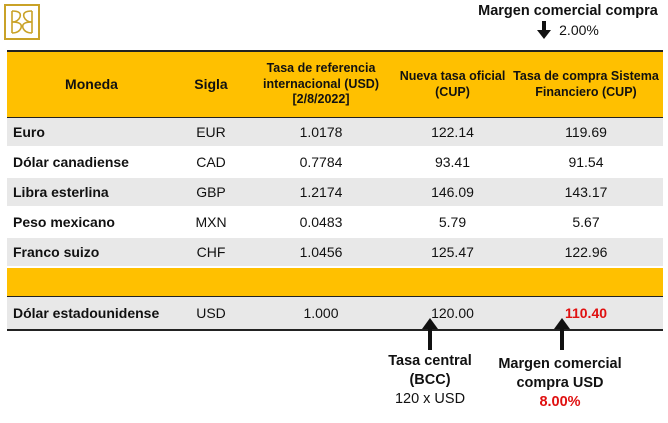 Image resolution: width=668 pixels, height=423 pixels. I want to click on top-note-value: 2.00%, so click(579, 30).